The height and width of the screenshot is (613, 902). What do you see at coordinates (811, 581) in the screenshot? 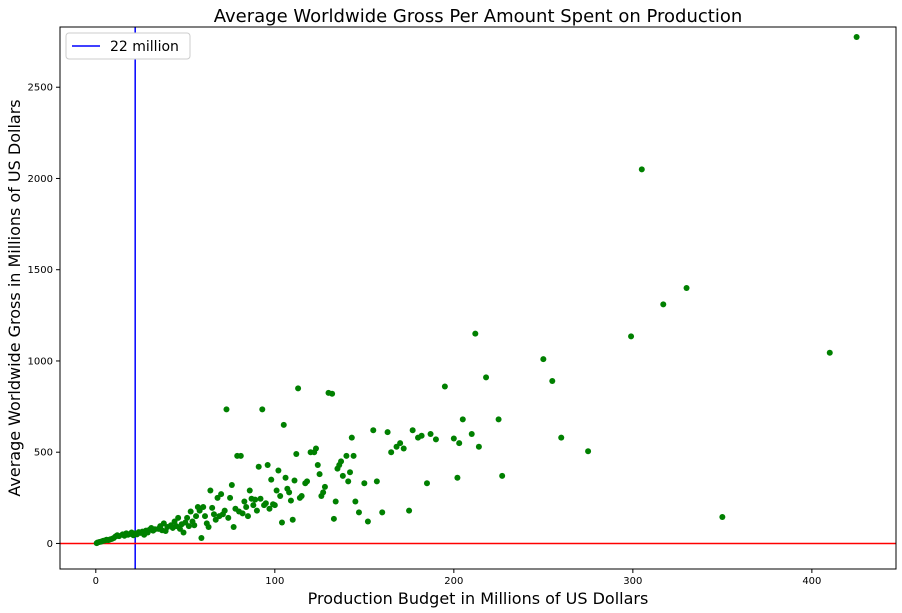
I see `x-tick-label: 400` at bounding box center [811, 581].